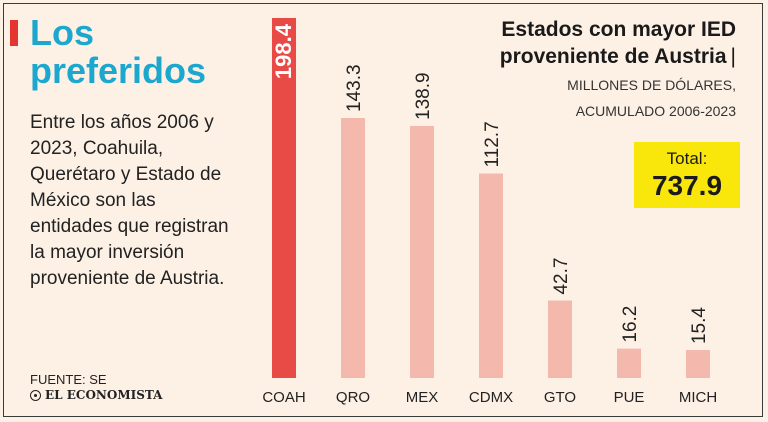 The width and height of the screenshot is (768, 422). I want to click on total-box: Total: 737.9, so click(687, 175).